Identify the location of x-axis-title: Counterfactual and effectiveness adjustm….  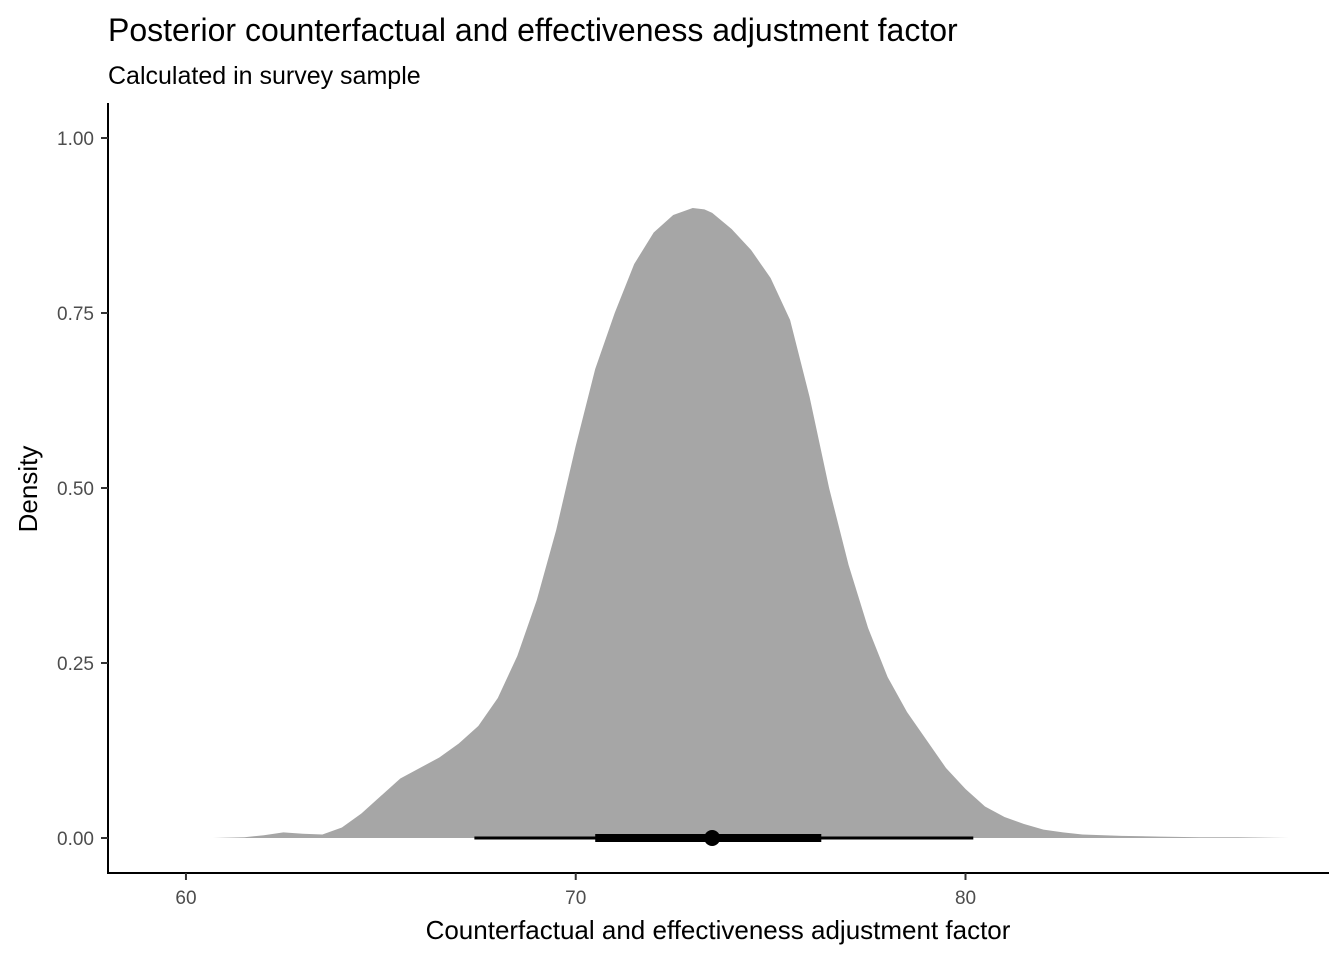
(718, 930).